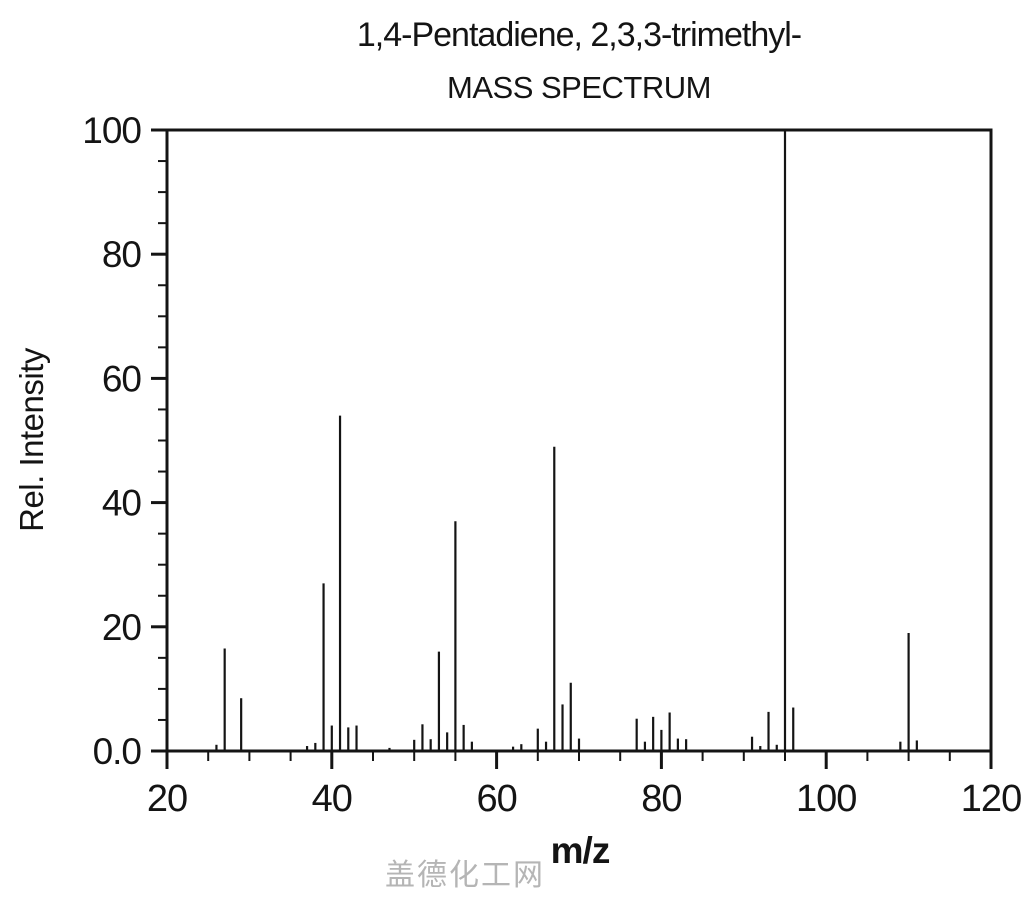 The image size is (1024, 900). Describe the element at coordinates (579, 87) in the screenshot. I see `chart-subtitle: MASS SPECTRUM` at that location.